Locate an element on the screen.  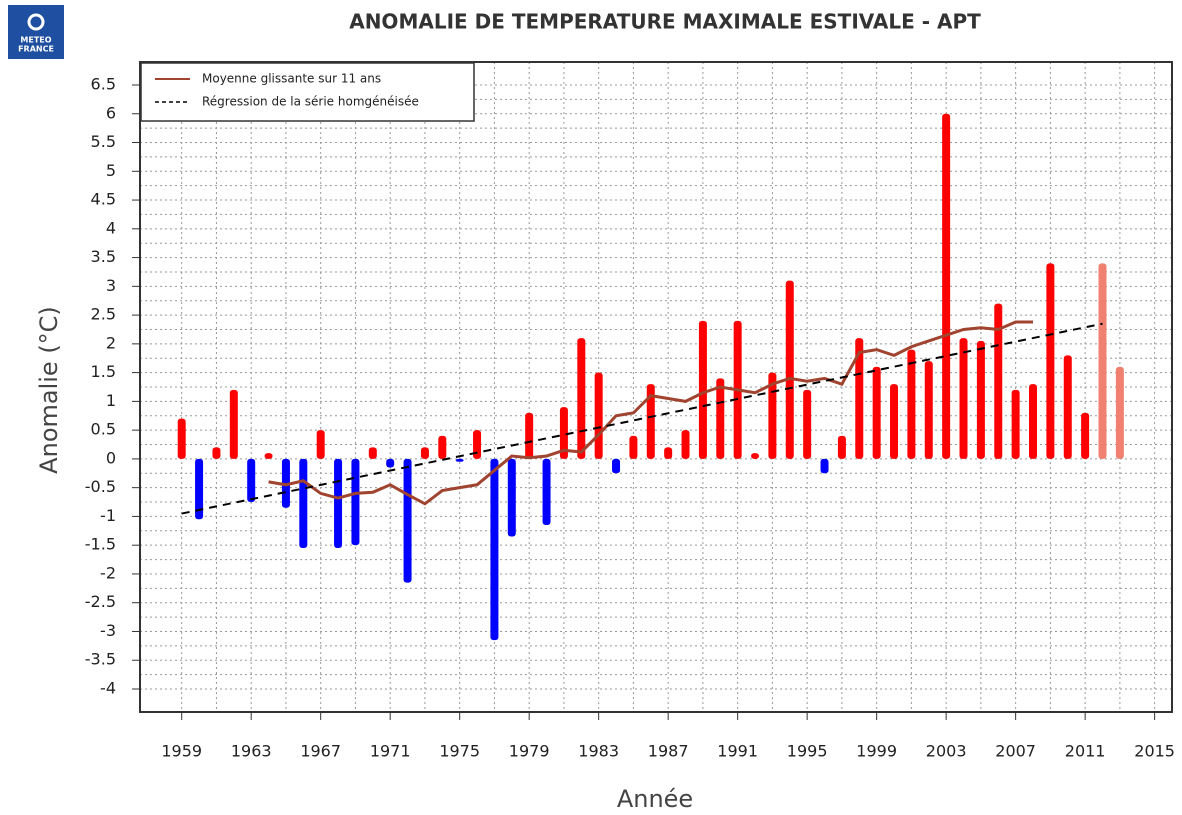
y-tick-label: 6.5 is located at coordinates (103, 84).